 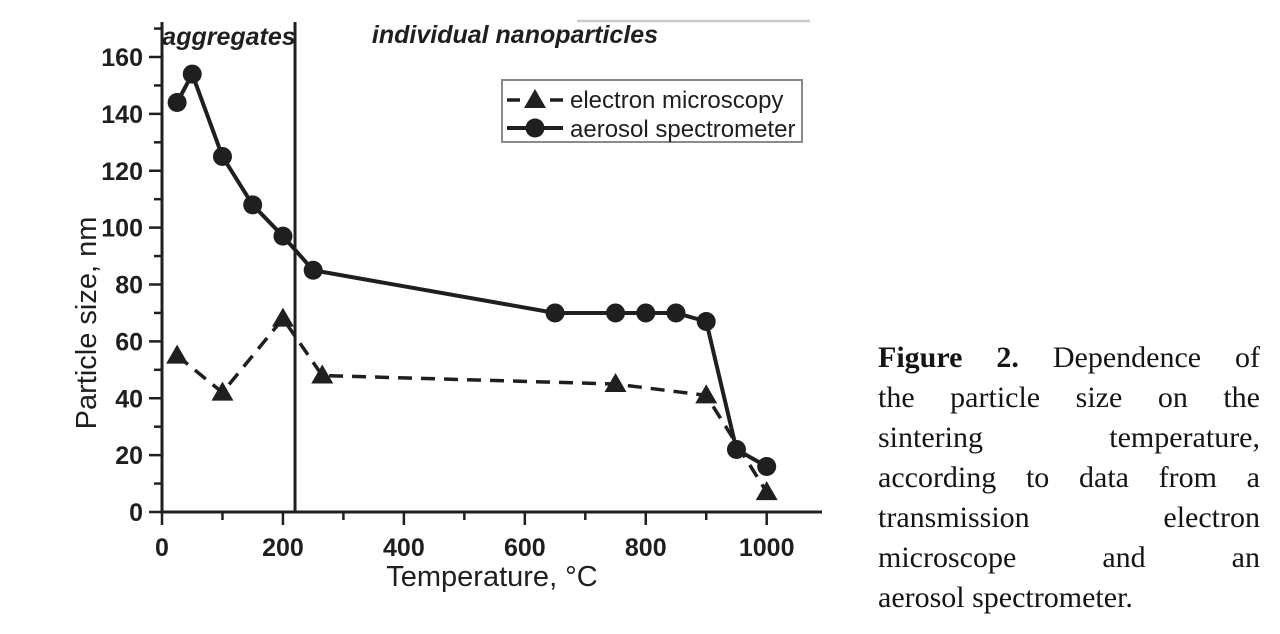 What do you see at coordinates (1069, 437) in the screenshot?
I see `caption-line-3: sintering temperature,` at bounding box center [1069, 437].